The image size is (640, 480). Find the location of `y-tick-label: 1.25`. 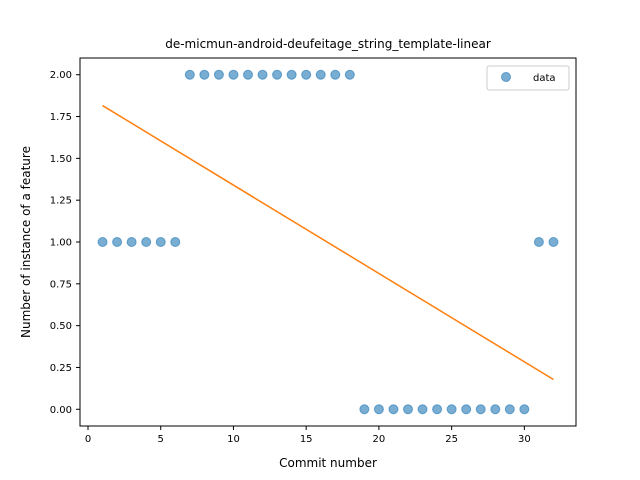

y-tick-label: 1.25 is located at coordinates (61, 201).